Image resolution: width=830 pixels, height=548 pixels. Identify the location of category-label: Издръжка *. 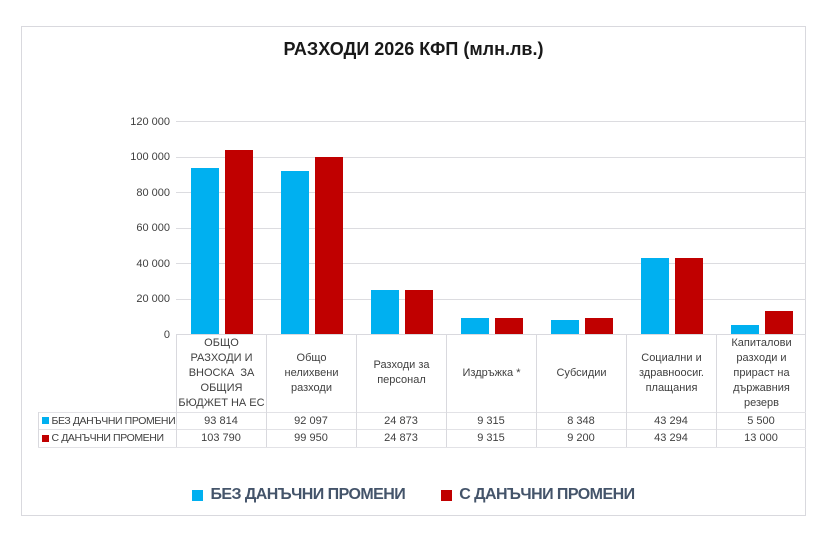
(491, 373).